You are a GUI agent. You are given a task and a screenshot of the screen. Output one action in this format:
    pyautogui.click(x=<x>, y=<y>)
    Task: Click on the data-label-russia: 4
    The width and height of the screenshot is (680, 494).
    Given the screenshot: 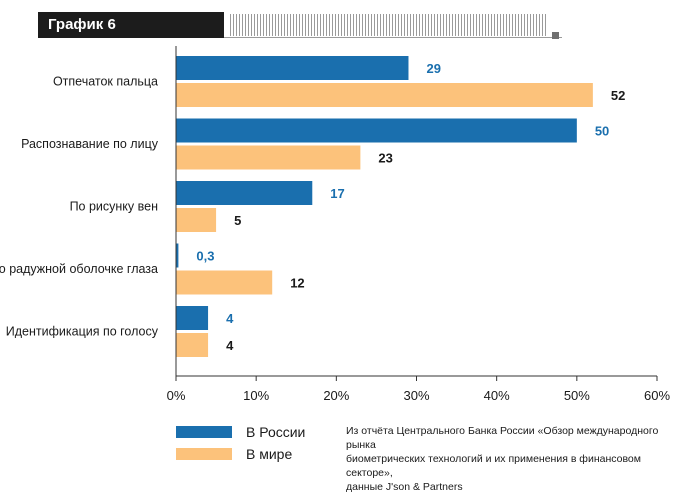 What is the action you would take?
    pyautogui.click(x=230, y=318)
    